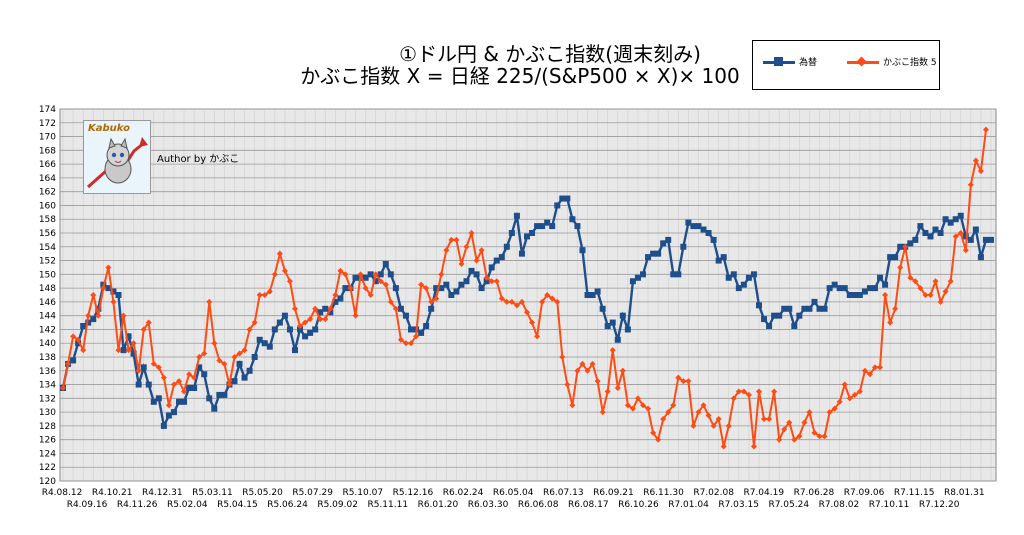 Image resolution: width=1024 pixels, height=535 pixels. What do you see at coordinates (337, 505) in the screenshot?
I see `x-tick-label: R5.09.02` at bounding box center [337, 505].